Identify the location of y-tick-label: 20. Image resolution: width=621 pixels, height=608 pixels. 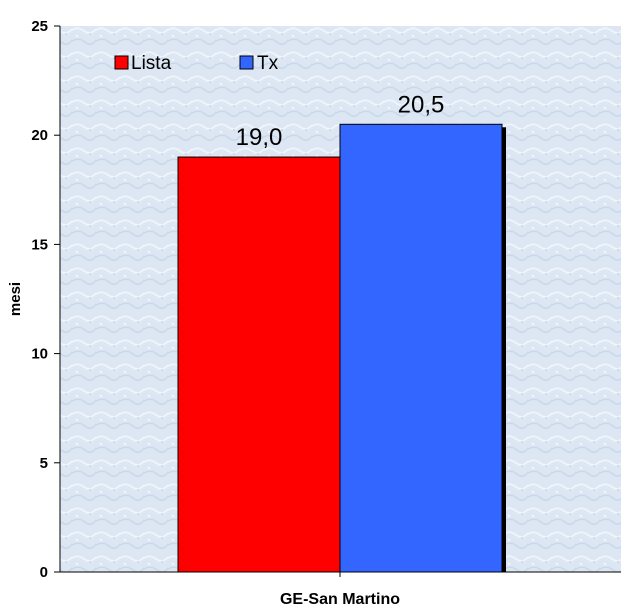
(39, 135).